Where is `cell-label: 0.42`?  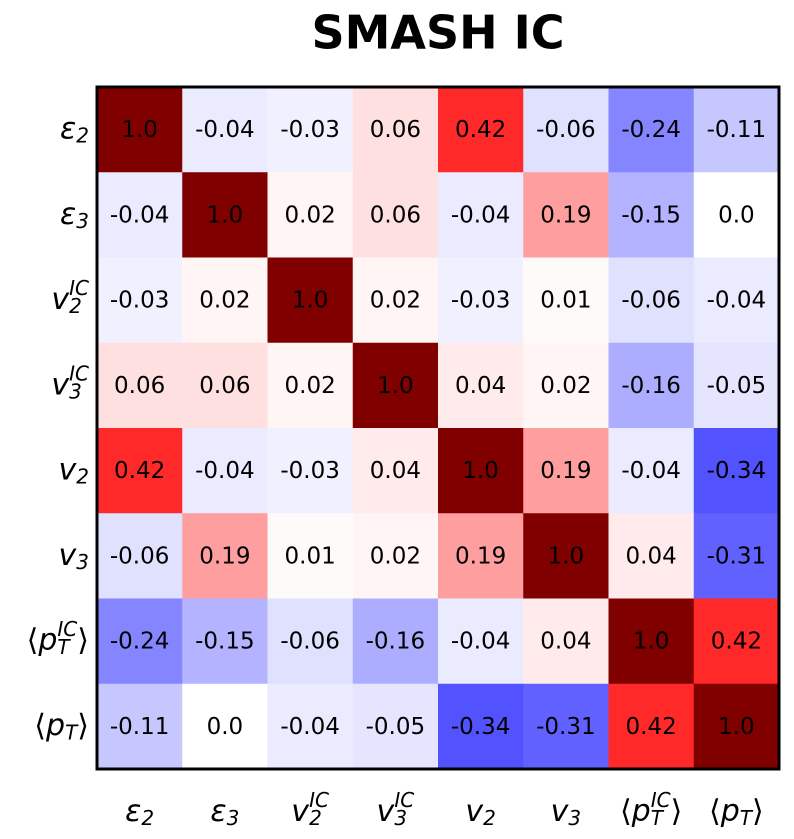 cell-label: 0.42 is located at coordinates (651, 727).